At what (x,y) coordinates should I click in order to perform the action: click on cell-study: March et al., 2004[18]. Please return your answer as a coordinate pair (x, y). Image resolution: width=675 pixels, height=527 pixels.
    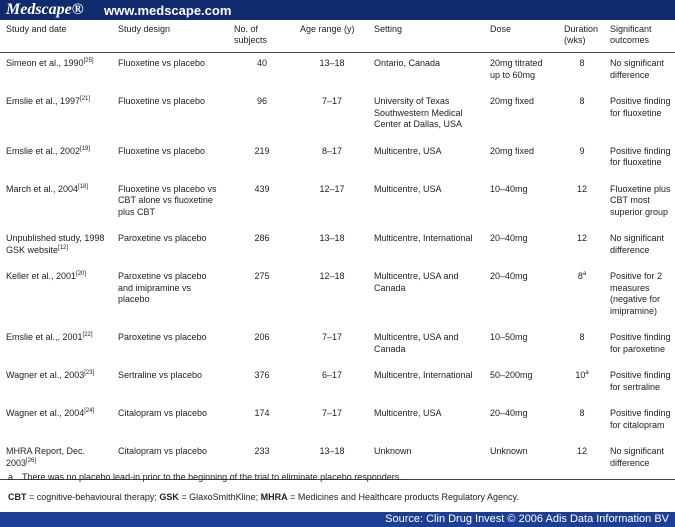
    Looking at the image, I should click on (56, 204).